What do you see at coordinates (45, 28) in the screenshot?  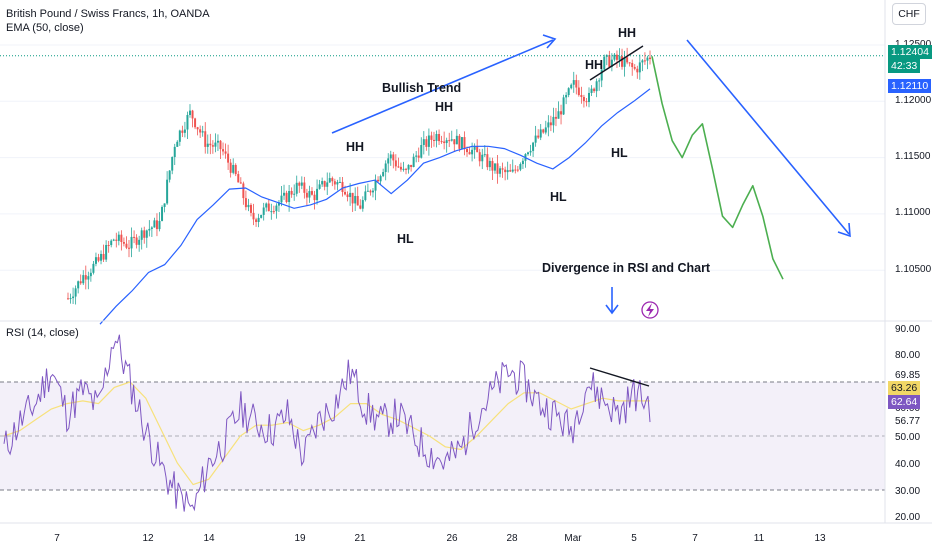 I see `ema-indicator-label: EMA (50, close)` at bounding box center [45, 28].